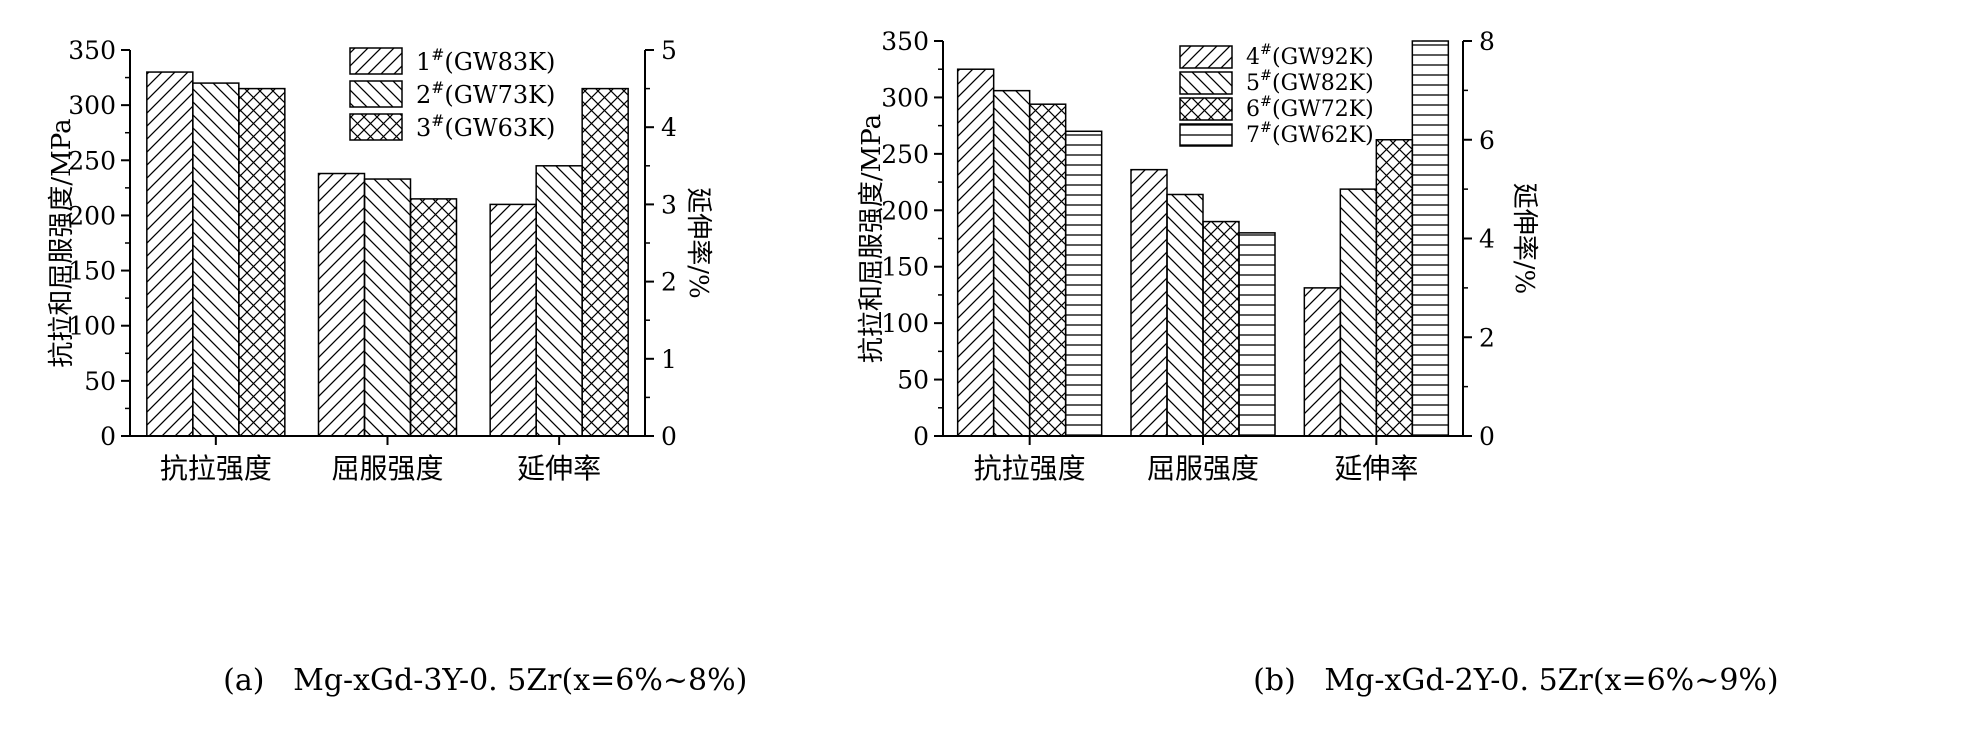  What do you see at coordinates (62, 242) in the screenshot?
I see `y-axis-title-a: 抗拉和屈服强度/MPa` at bounding box center [62, 242].